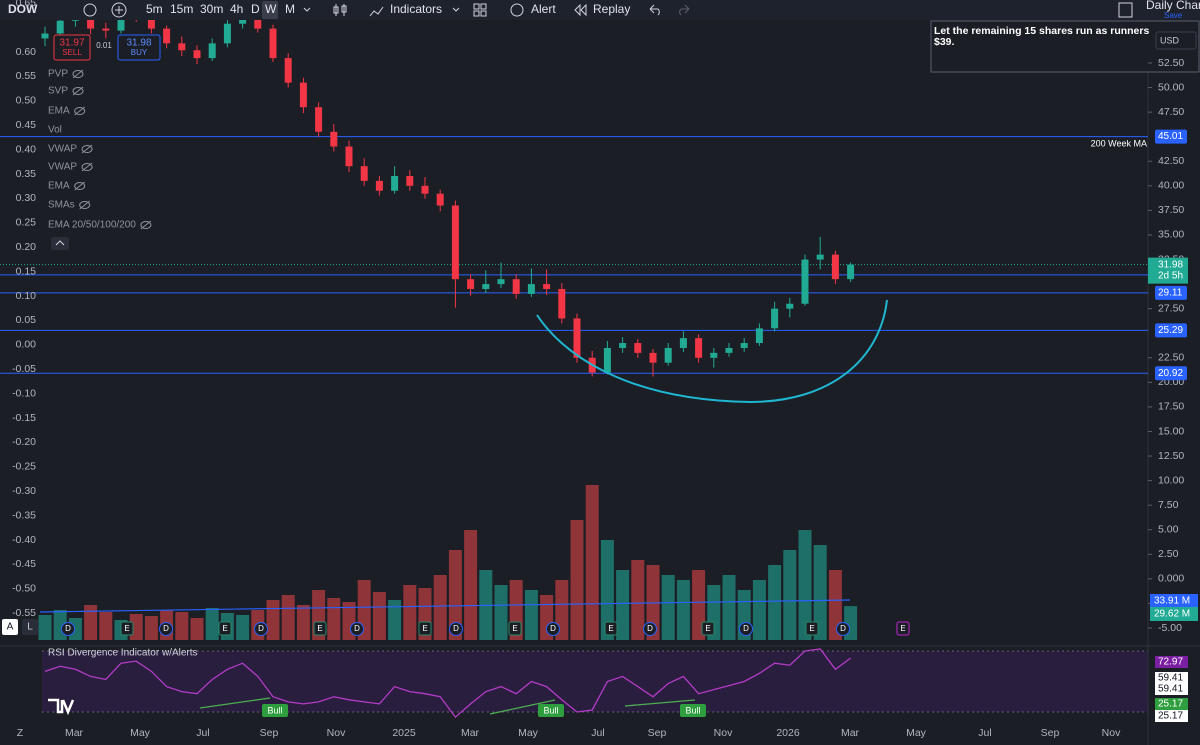 Image resolution: width=1200 pixels, height=745 pixels. What do you see at coordinates (236, 9) in the screenshot?
I see `interval-button: 4h` at bounding box center [236, 9].